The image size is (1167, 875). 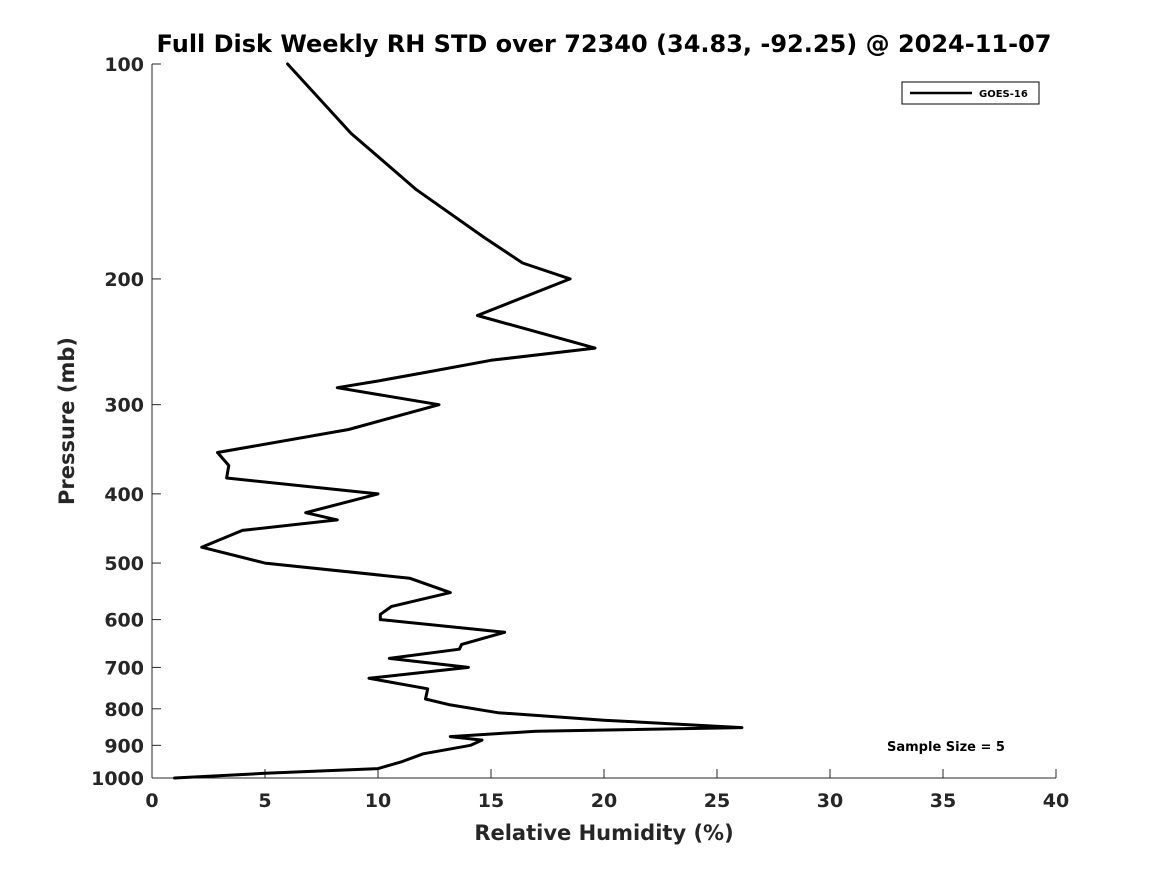 I want to click on x-tick-label: 25, so click(x=717, y=801).